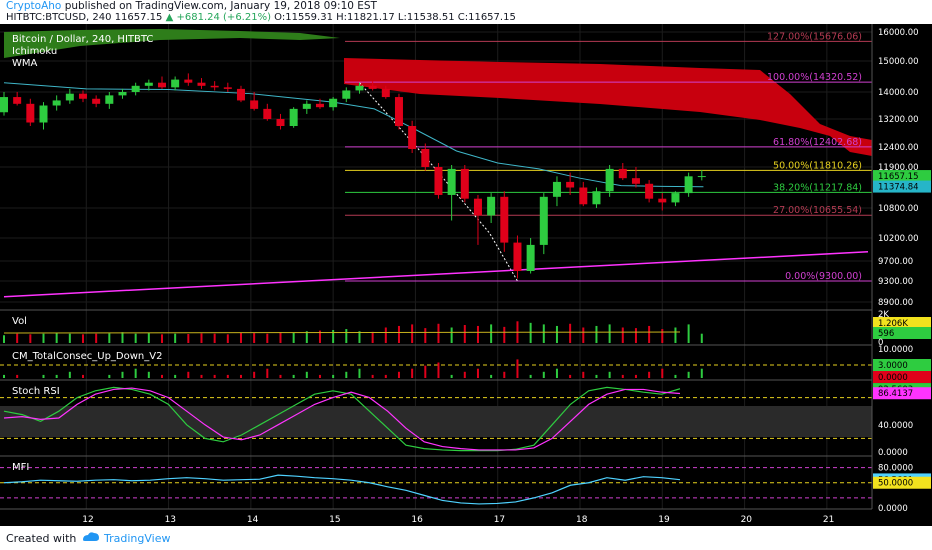 The height and width of the screenshot is (550, 932). Describe the element at coordinates (582, 520) in the screenshot. I see `time-tick-label: 18` at that location.